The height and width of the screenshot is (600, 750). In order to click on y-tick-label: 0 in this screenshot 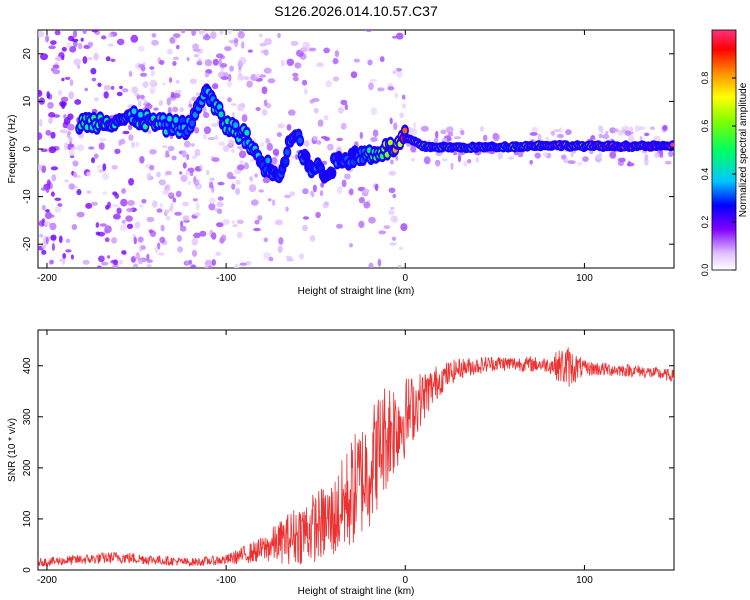, I will do `click(27, 570)`.